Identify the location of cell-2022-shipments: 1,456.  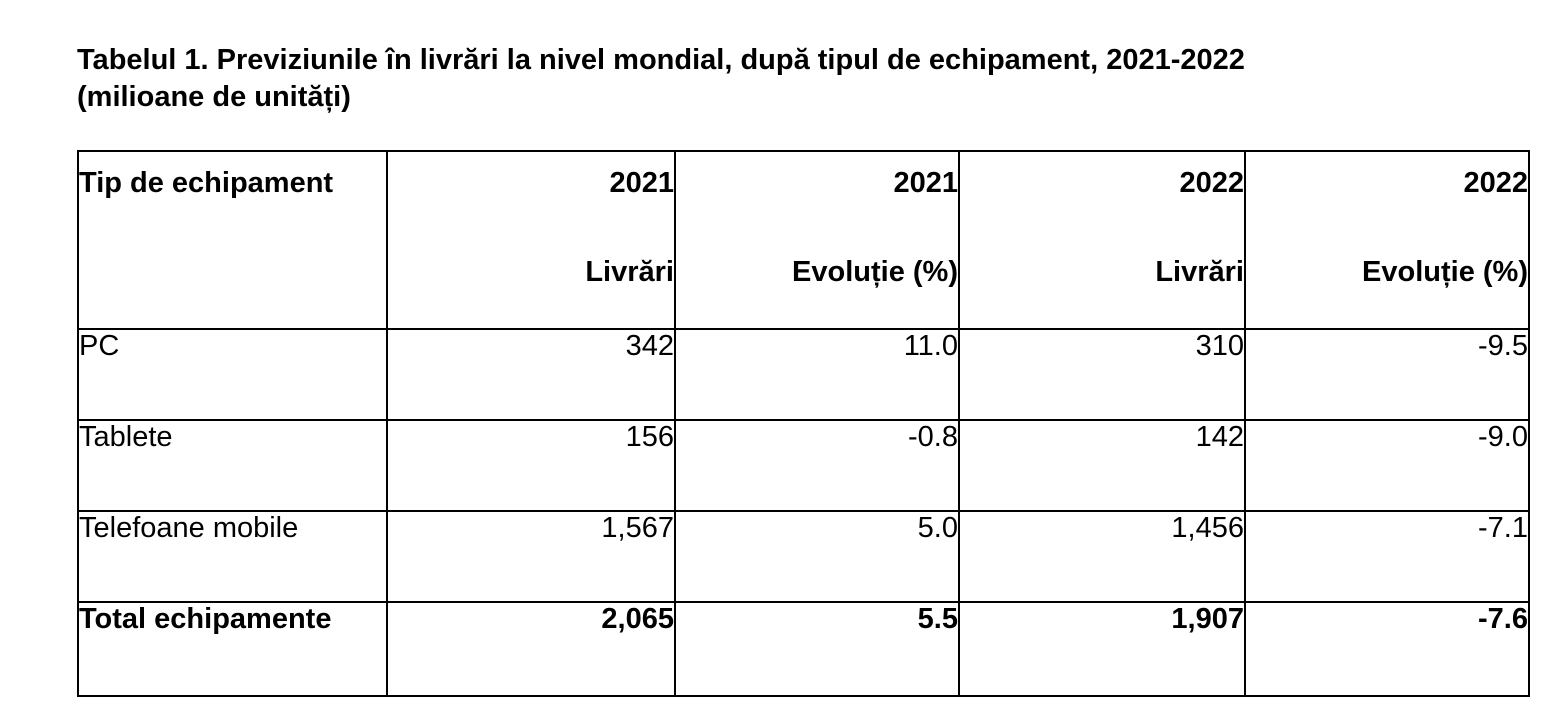
(1102, 556).